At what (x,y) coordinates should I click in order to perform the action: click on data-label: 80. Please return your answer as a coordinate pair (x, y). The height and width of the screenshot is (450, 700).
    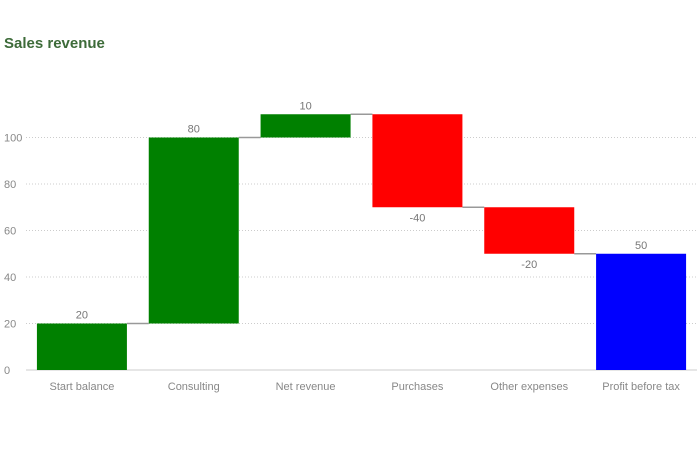
    Looking at the image, I should click on (194, 130).